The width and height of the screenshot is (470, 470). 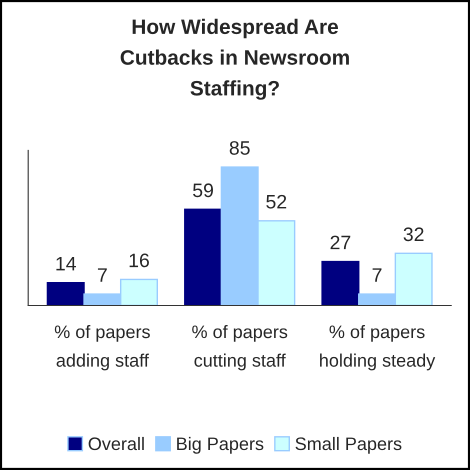 I want to click on data-label: 27, so click(x=340, y=243).